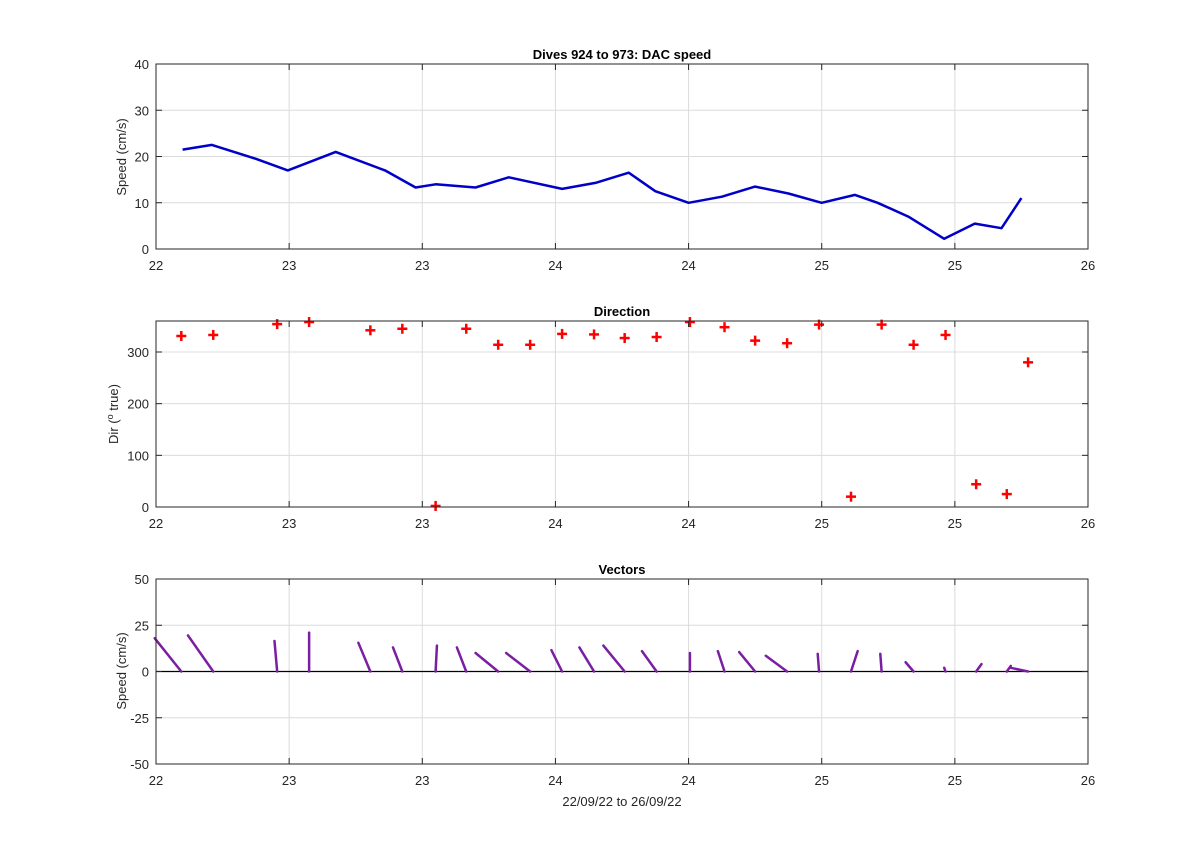  I want to click on speed-y-tick-label: 0, so click(145, 249).